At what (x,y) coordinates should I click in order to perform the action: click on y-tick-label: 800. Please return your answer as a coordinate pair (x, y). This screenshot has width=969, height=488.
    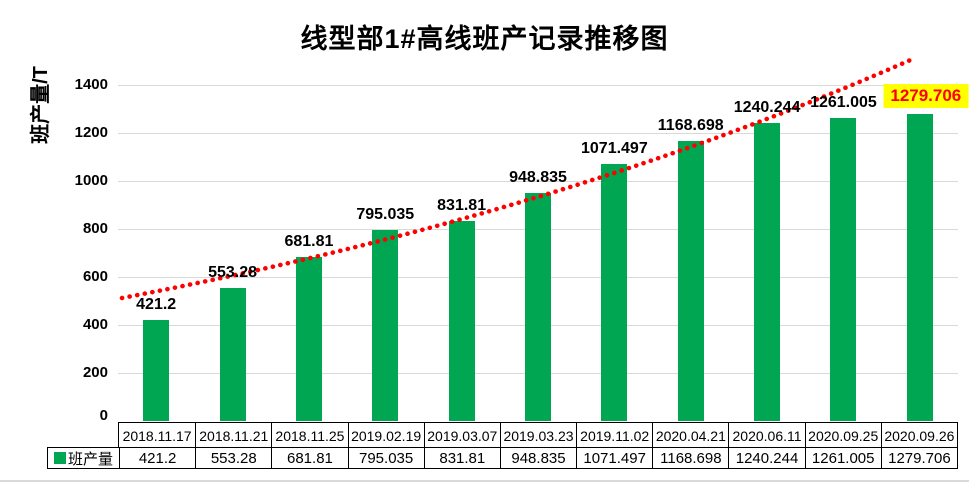
    Looking at the image, I should click on (95, 228).